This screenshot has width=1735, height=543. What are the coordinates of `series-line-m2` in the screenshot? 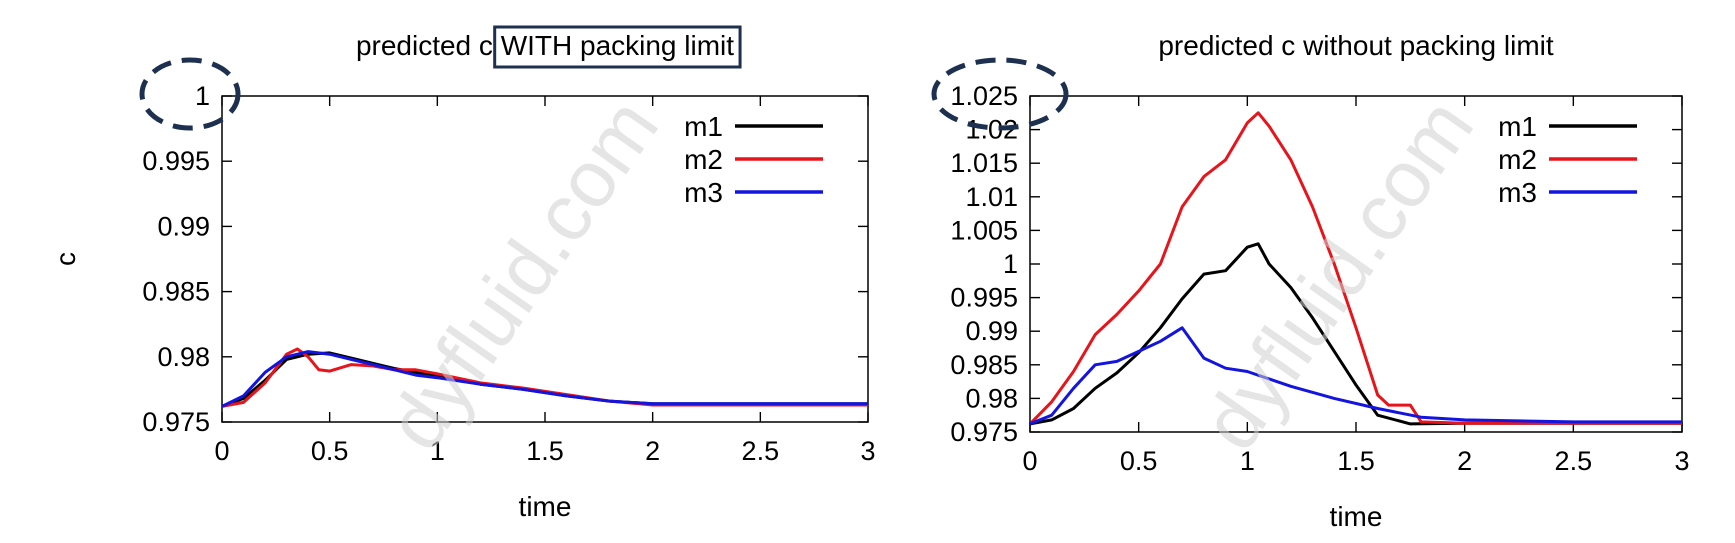 It's located at (545, 377).